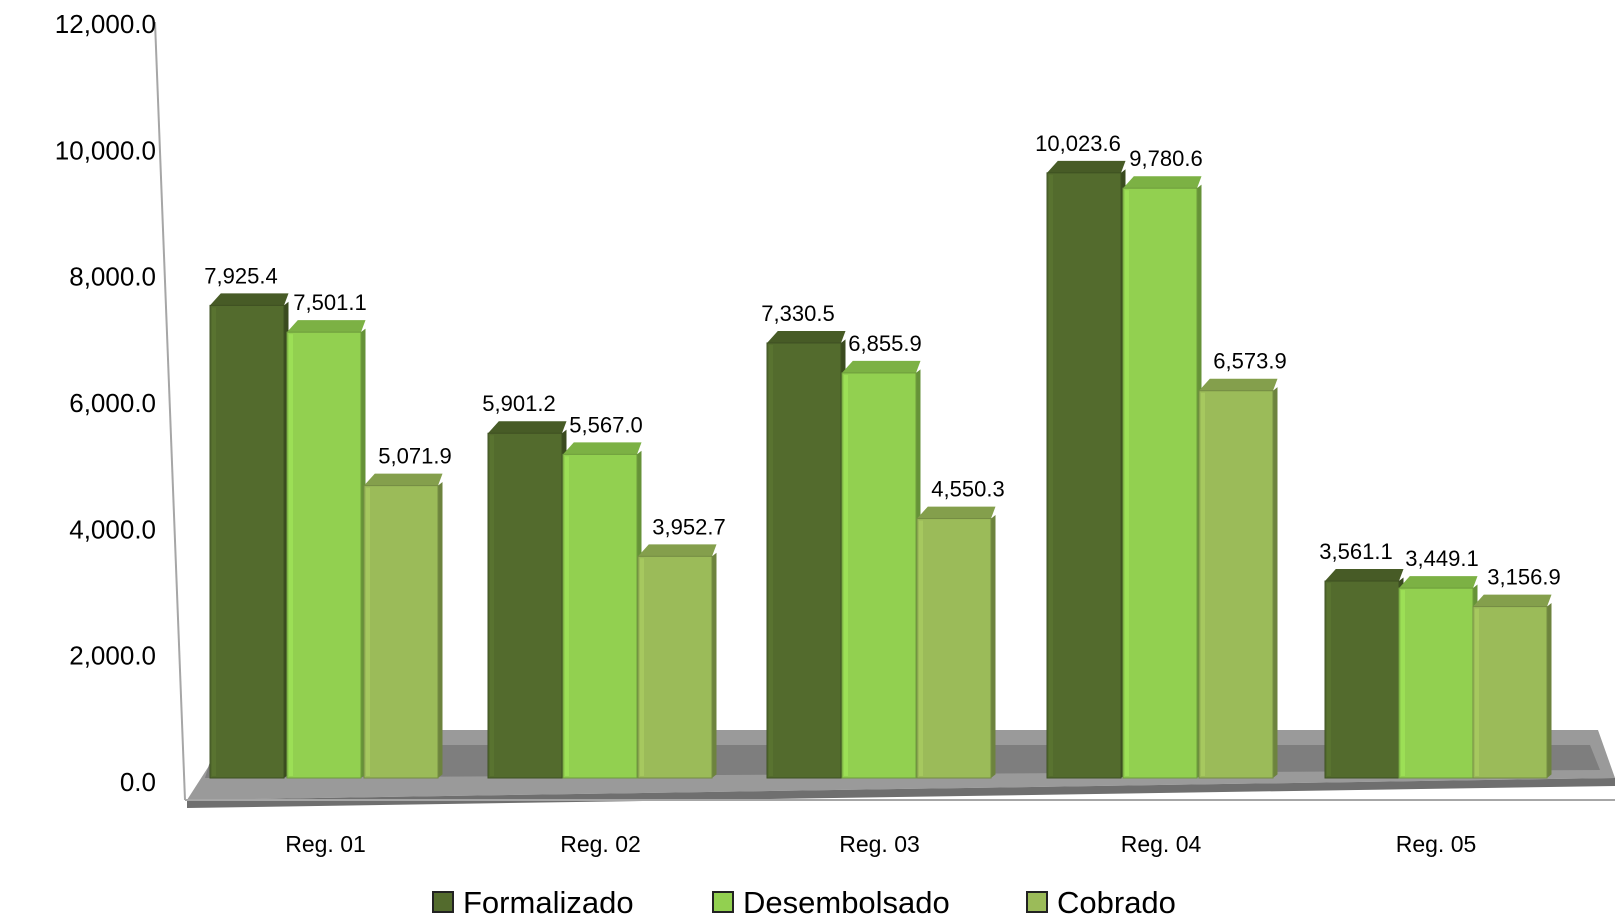  What do you see at coordinates (518, 403) in the screenshot?
I see `data-label: 5,901.2` at bounding box center [518, 403].